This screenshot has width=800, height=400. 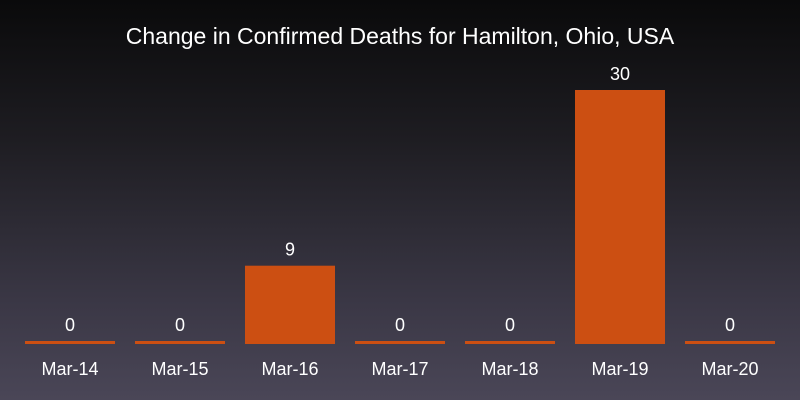 I want to click on data-label-mar-20: 0, so click(x=730, y=325).